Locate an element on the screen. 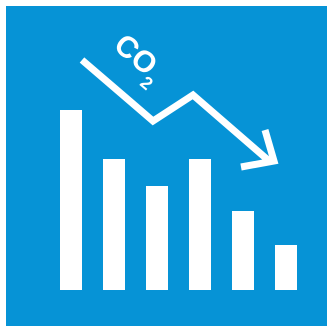  trend-arrow-head is located at coordinates (259, 150).